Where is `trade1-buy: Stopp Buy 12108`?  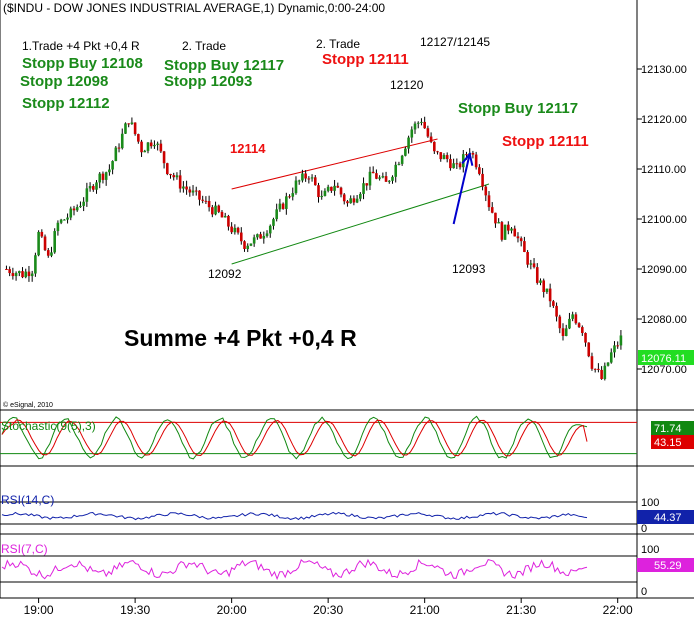
trade1-buy: Stopp Buy 12108 is located at coordinates (82, 63).